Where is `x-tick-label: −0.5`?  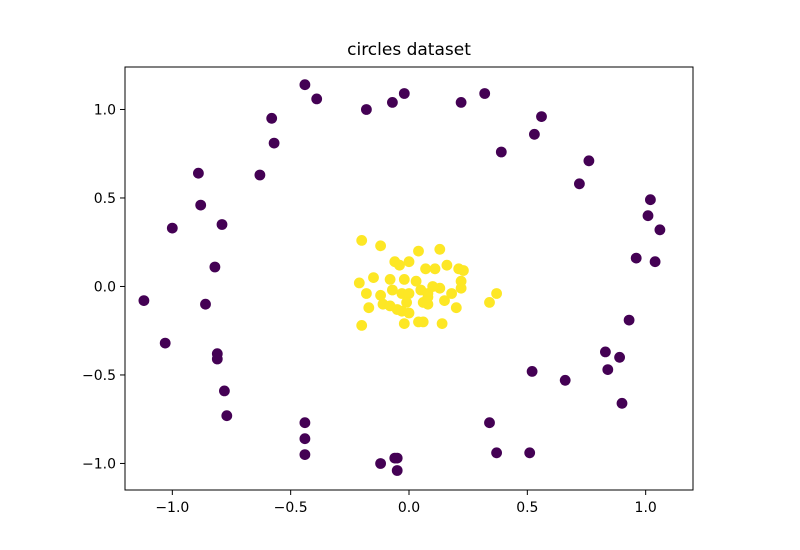 x-tick-label: −0.5 is located at coordinates (291, 508).